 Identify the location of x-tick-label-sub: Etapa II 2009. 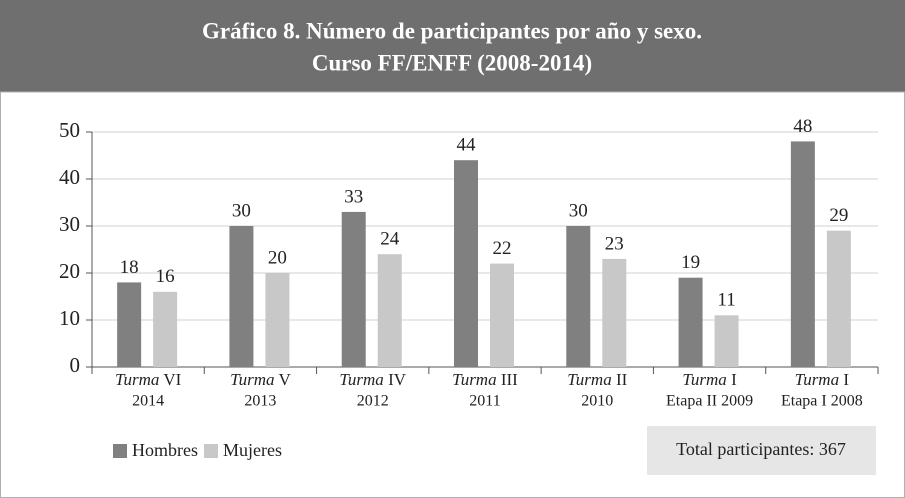
(709, 401).